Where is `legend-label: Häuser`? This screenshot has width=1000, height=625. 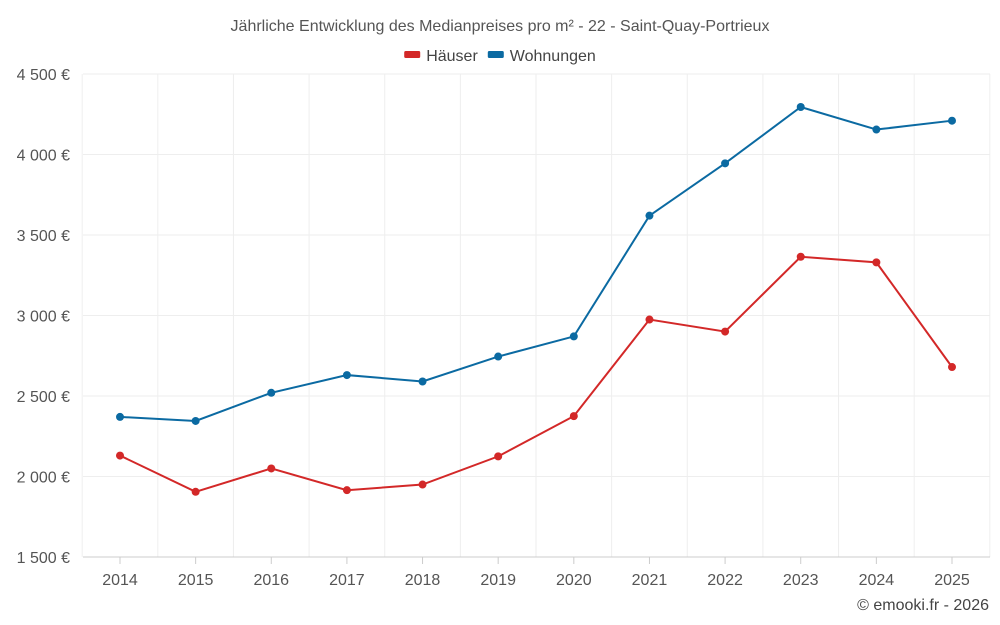
legend-label: Häuser is located at coordinates (452, 56).